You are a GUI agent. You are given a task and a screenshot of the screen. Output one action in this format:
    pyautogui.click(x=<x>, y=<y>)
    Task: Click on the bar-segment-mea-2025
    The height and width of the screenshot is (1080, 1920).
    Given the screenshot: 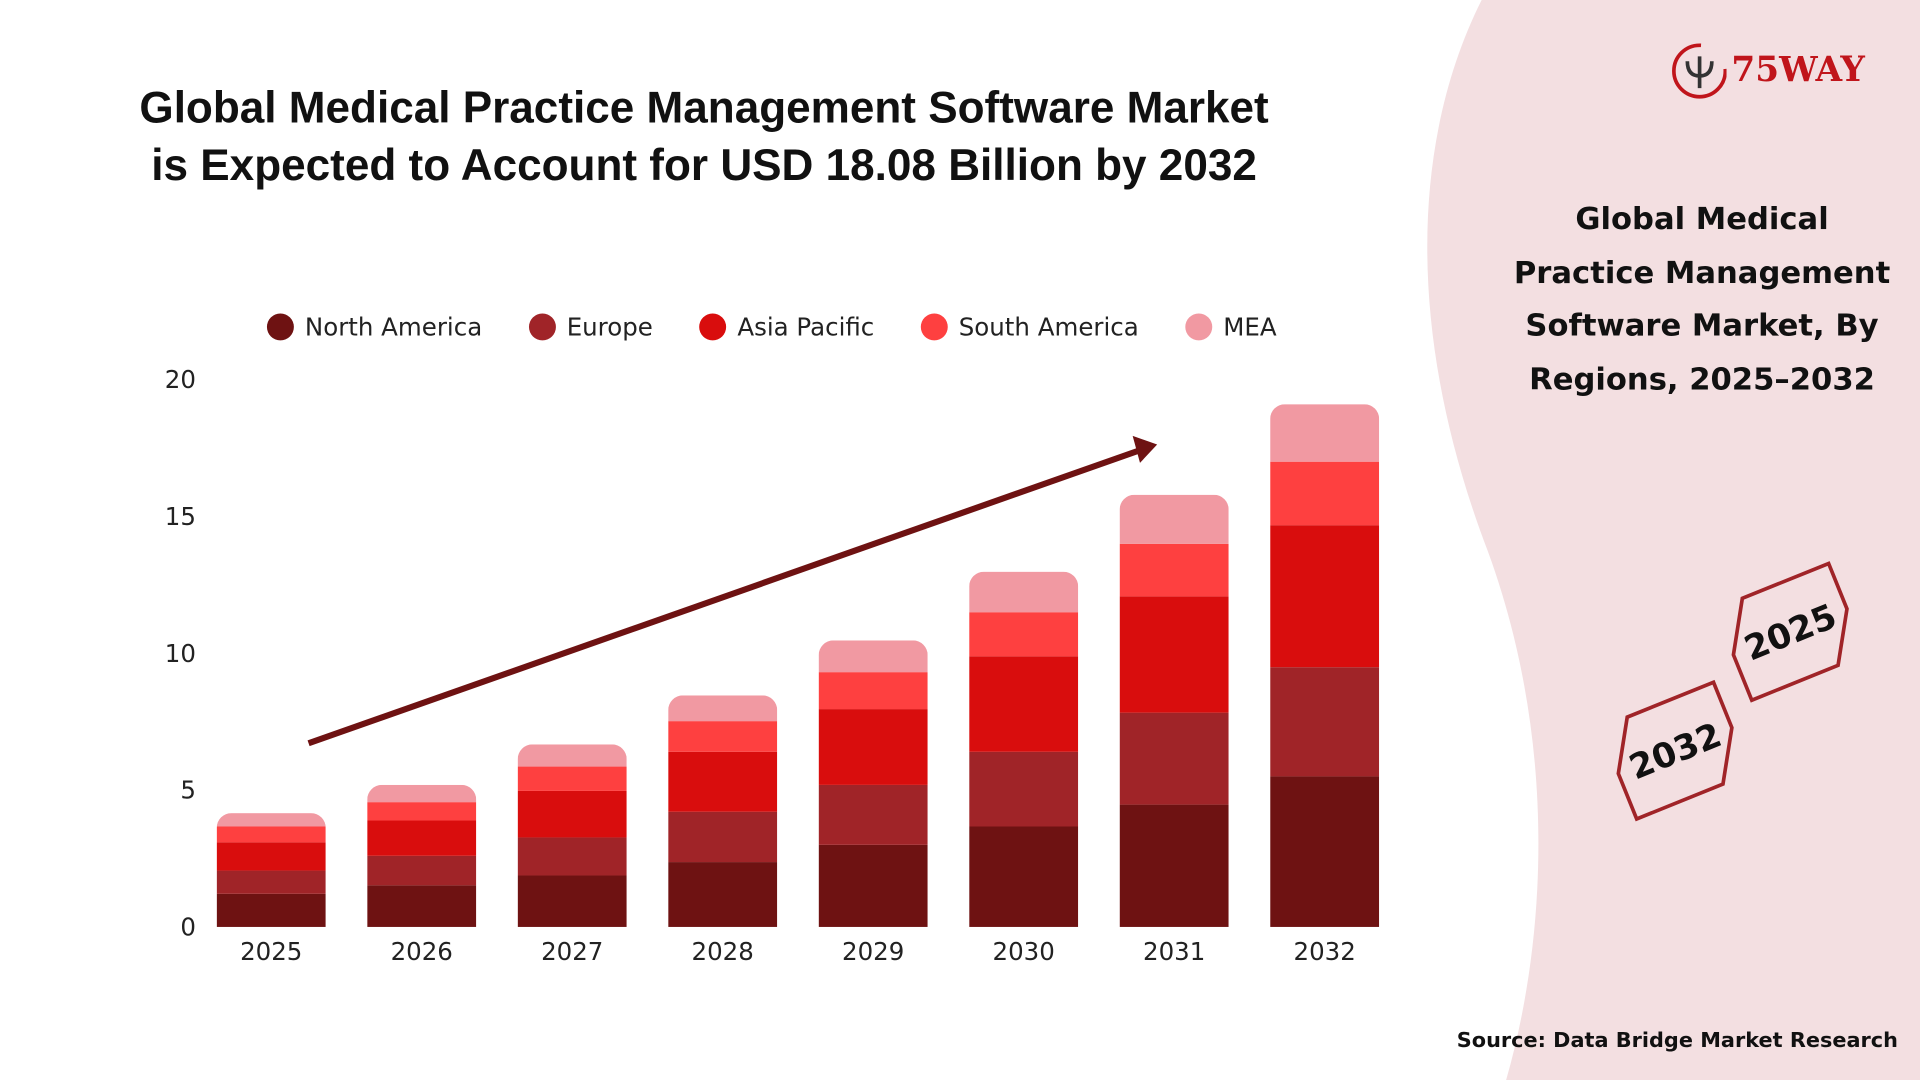 What is the action you would take?
    pyautogui.click(x=271, y=820)
    